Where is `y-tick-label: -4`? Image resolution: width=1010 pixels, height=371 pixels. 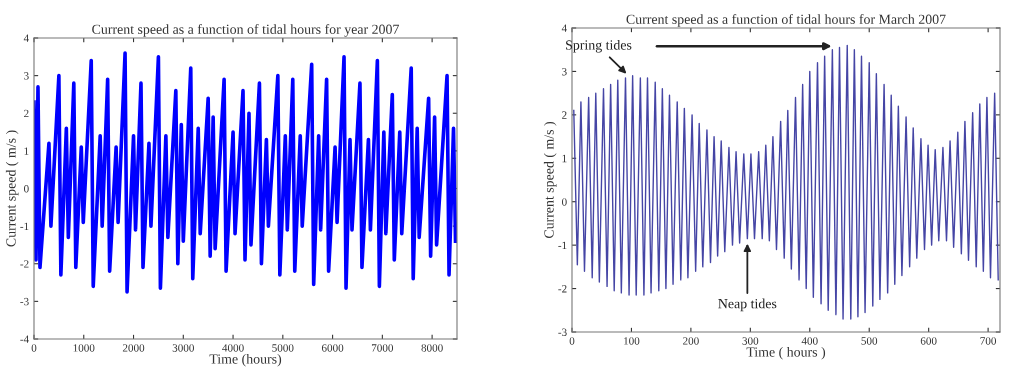 y-tick-label: -4 is located at coordinates (24, 339).